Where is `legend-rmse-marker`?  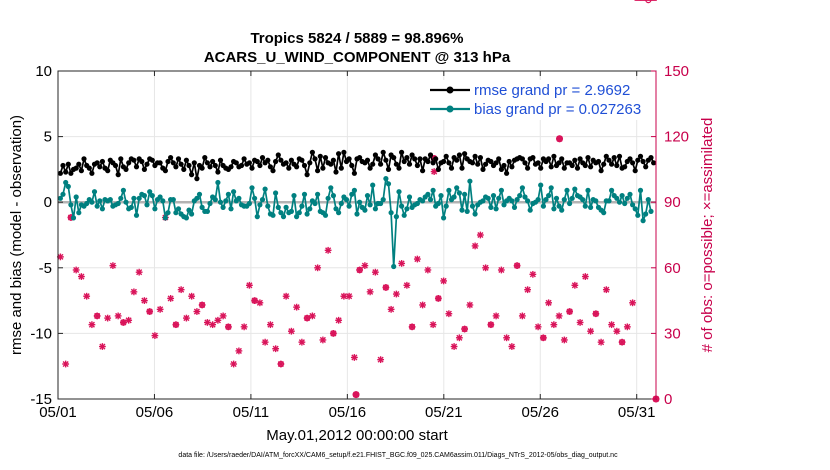 legend-rmse-marker is located at coordinates (450, 90).